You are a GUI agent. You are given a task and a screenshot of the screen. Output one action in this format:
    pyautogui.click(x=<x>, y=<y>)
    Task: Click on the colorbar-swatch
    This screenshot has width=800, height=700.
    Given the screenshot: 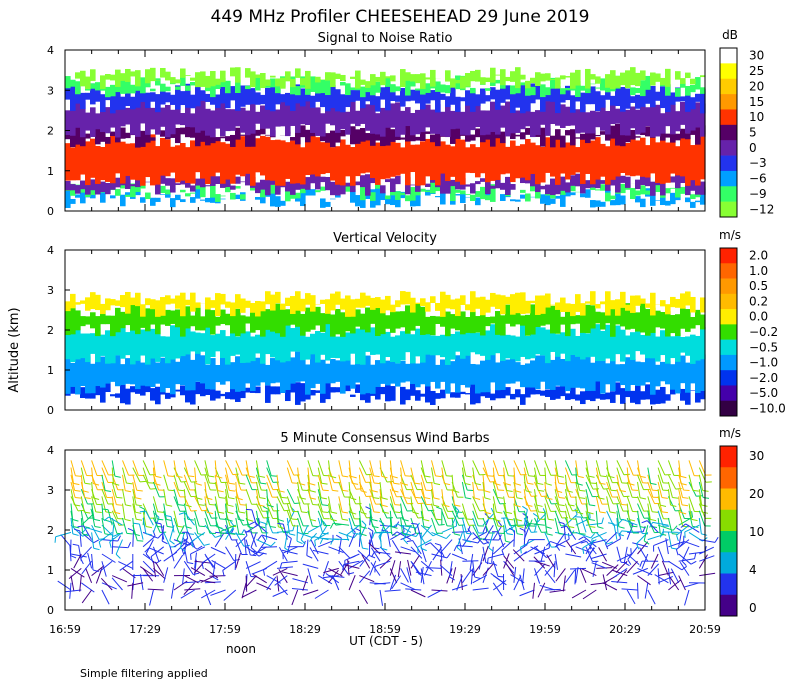 What is the action you would take?
    pyautogui.click(x=728, y=86)
    